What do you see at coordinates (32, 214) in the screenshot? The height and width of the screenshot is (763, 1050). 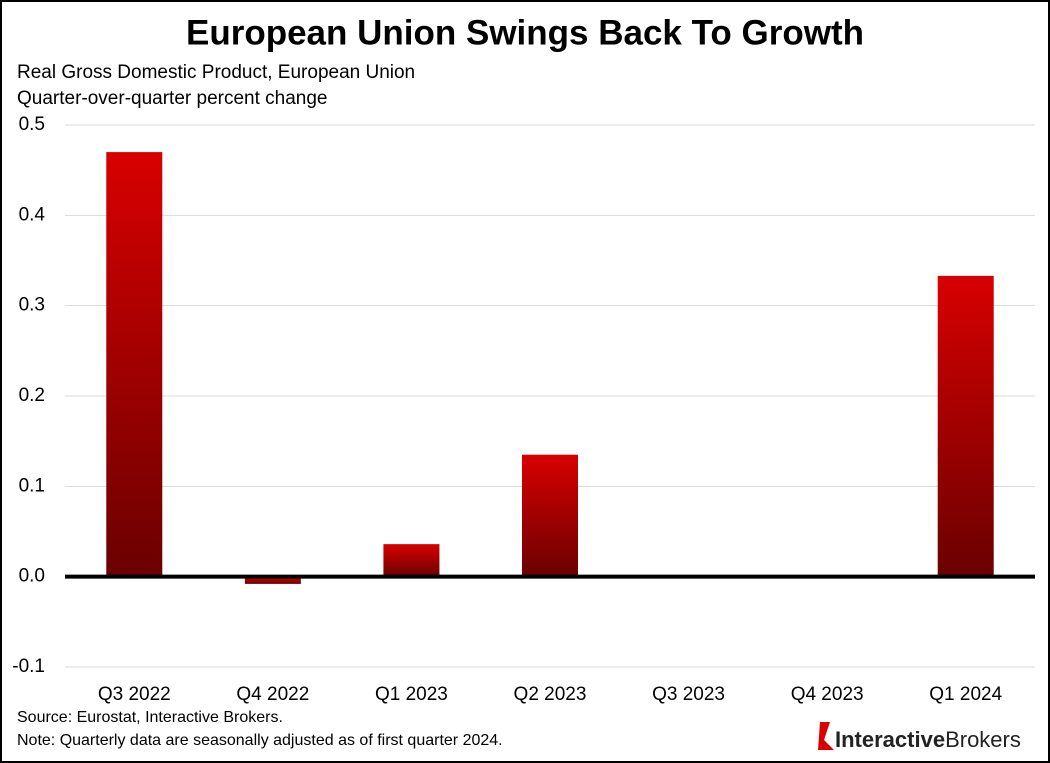 I see `y-tick-label: 0.4` at bounding box center [32, 214].